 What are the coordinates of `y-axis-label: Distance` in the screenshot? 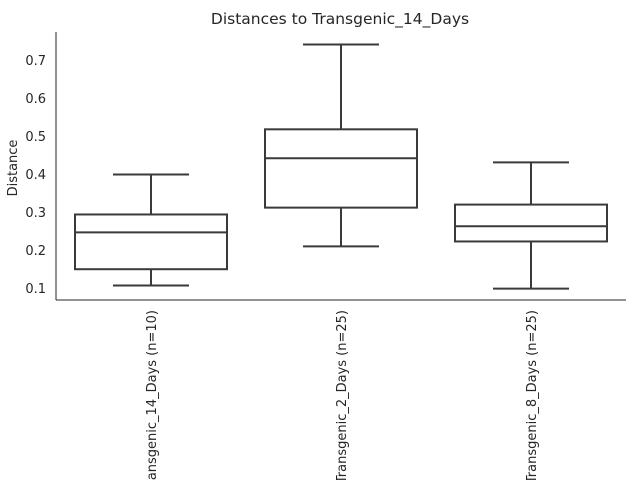 It's located at (13, 168).